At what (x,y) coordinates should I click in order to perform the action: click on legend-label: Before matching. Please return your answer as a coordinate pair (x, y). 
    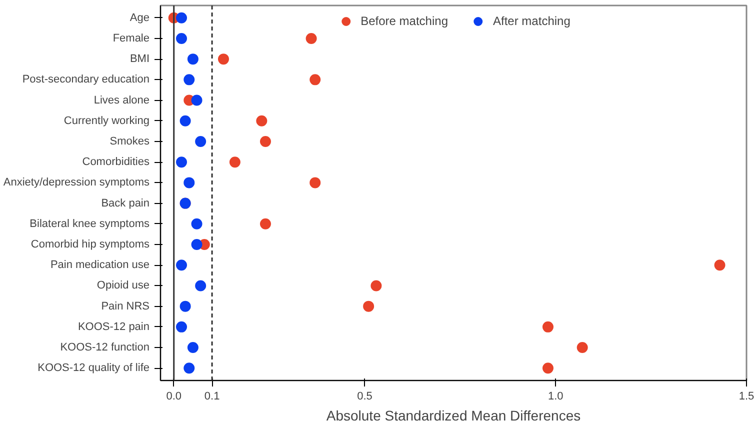
    Looking at the image, I should click on (404, 21).